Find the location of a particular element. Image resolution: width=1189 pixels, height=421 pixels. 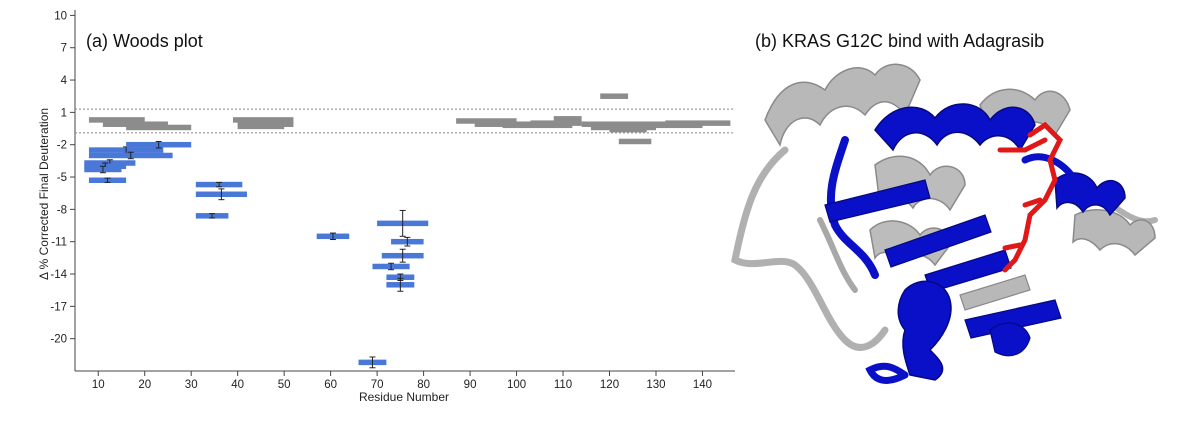

x-axis-label: Residue Number is located at coordinates (404, 397).